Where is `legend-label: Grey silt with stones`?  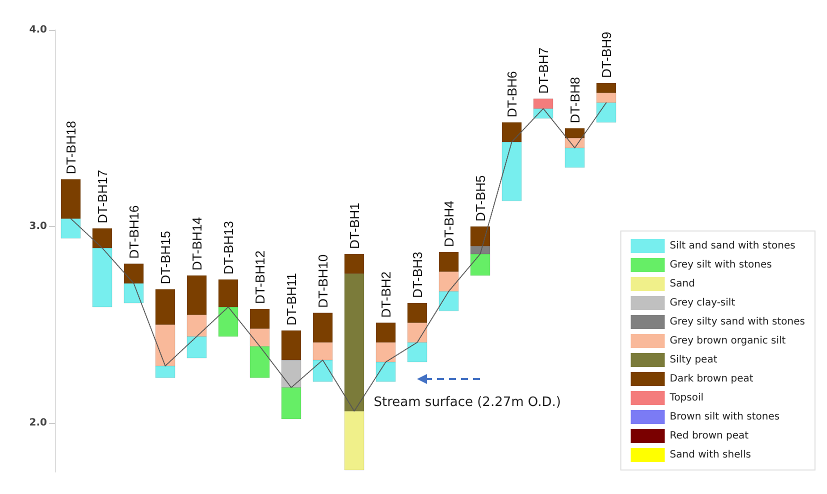
legend-label: Grey silt with stones is located at coordinates (721, 265).